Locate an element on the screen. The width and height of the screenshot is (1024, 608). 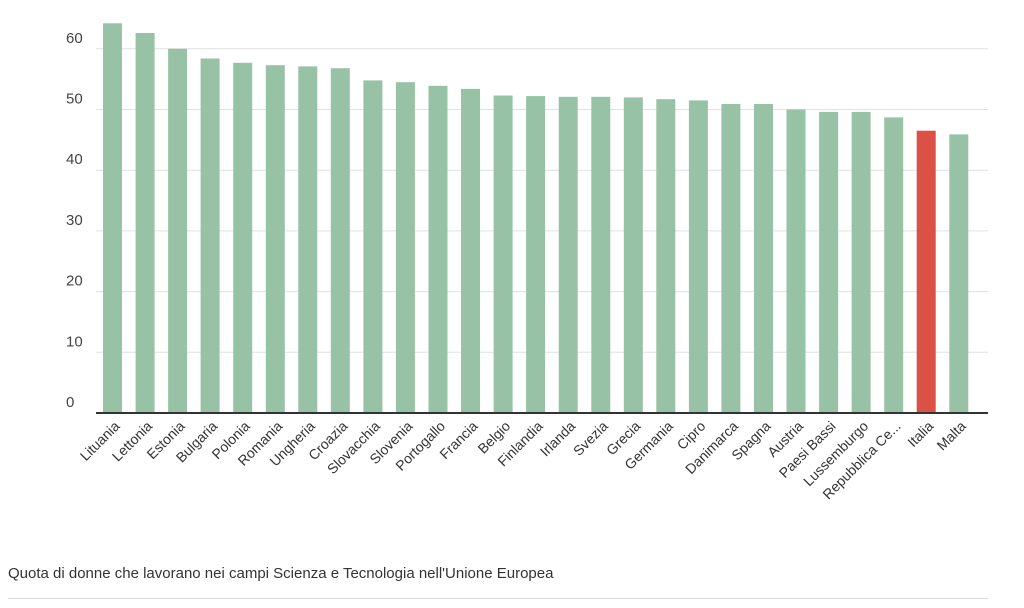
bar-lettonia is located at coordinates (145, 223).